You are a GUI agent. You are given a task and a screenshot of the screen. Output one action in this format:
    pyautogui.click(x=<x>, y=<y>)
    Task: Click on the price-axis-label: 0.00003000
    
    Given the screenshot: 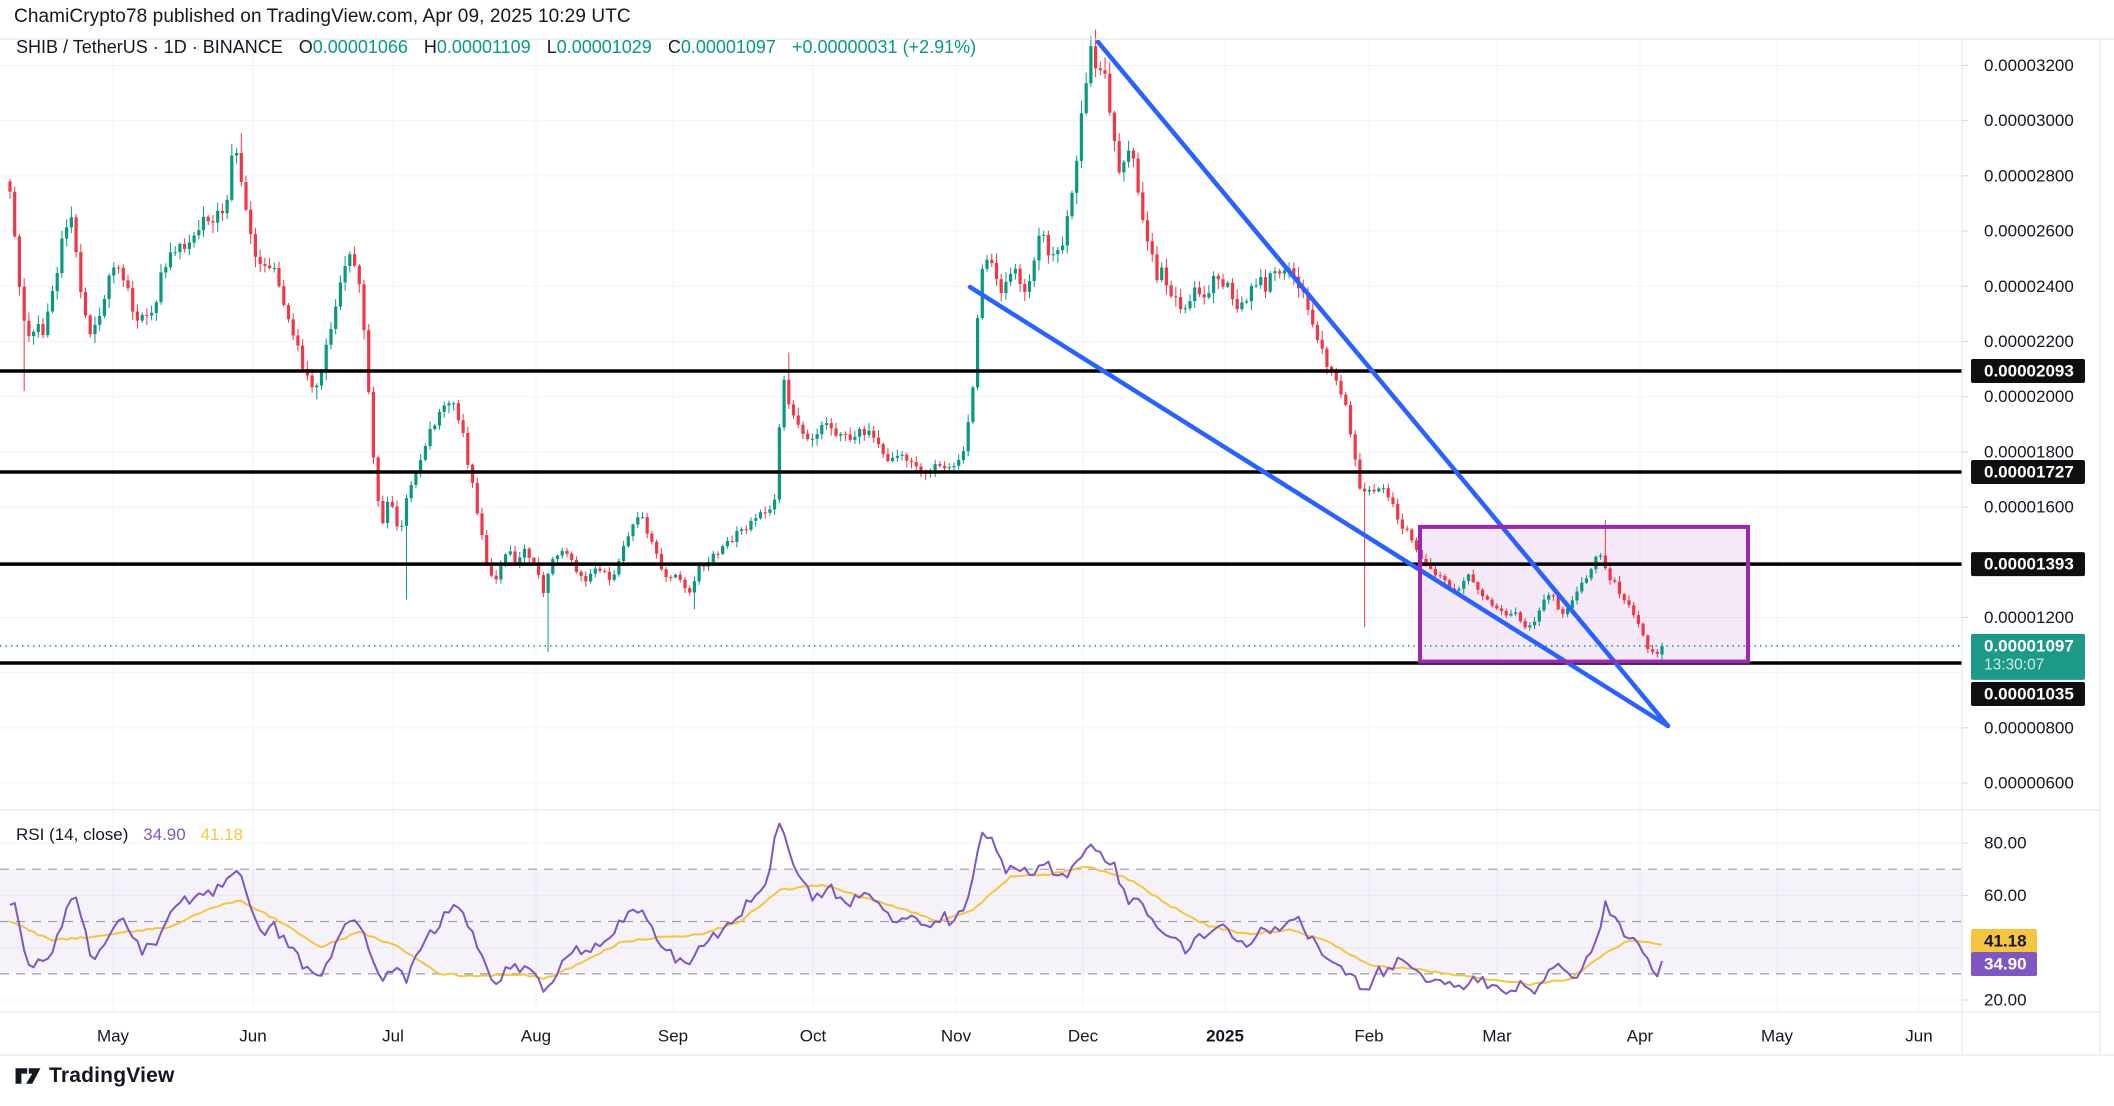 What is the action you would take?
    pyautogui.click(x=2029, y=120)
    